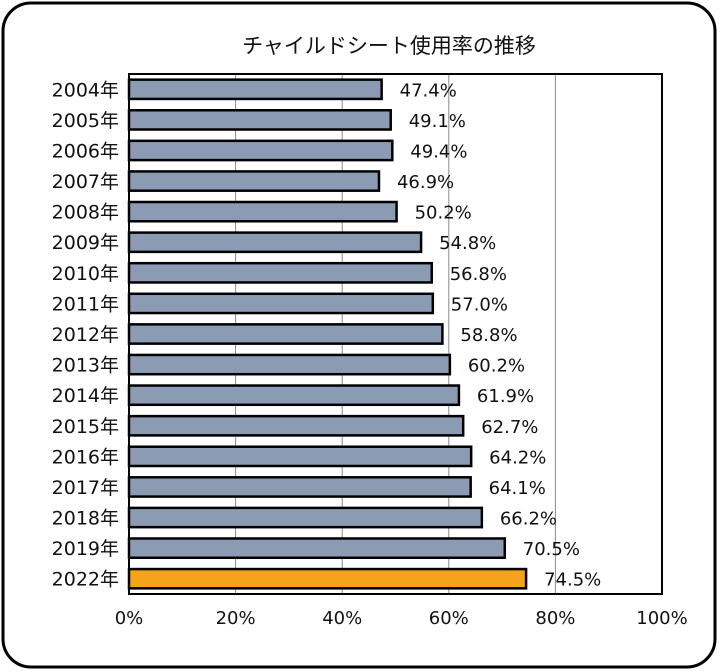 Image resolution: width=720 pixels, height=672 pixels. Describe the element at coordinates (496, 366) in the screenshot. I see `data-label: 60.2%` at that location.